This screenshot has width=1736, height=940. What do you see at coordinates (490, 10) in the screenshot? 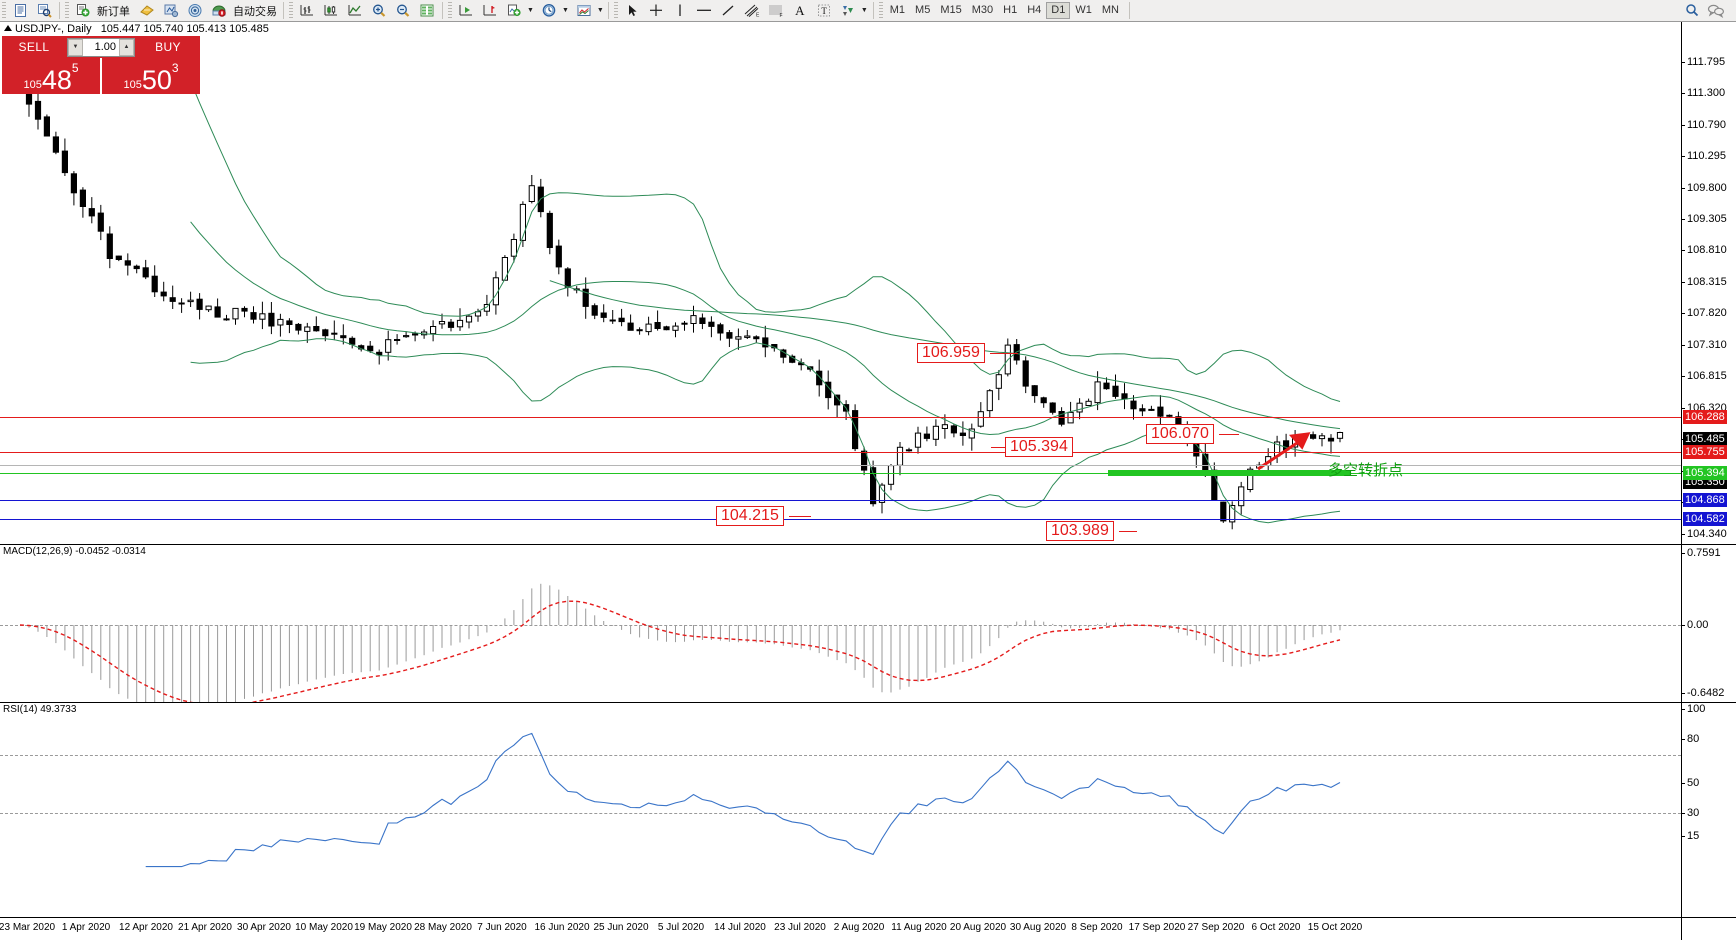
I see `auto-scroll-icon` at bounding box center [490, 10].